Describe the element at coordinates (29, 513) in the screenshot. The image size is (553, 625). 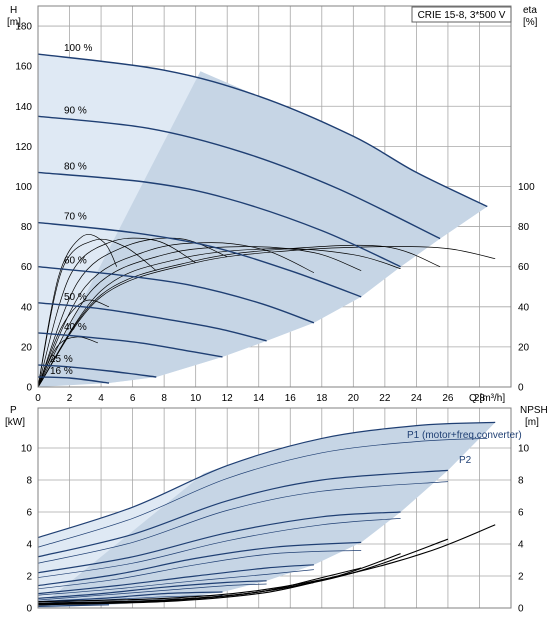
I see `p-tick-label: 6` at that location.